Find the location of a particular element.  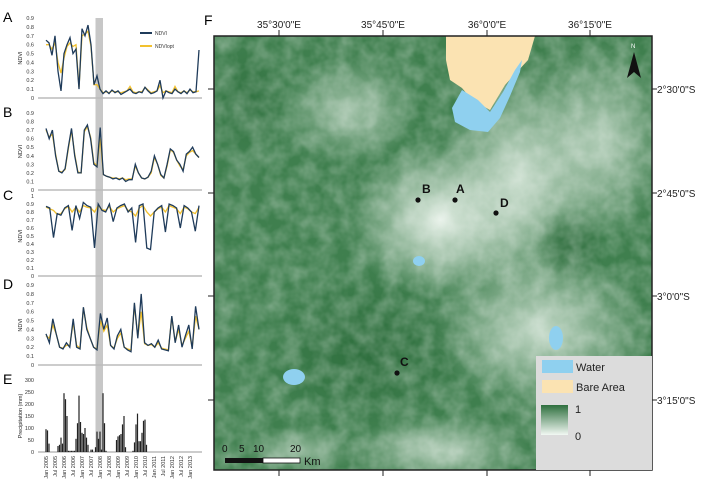

panel-label-E: E is located at coordinates (7, 379).